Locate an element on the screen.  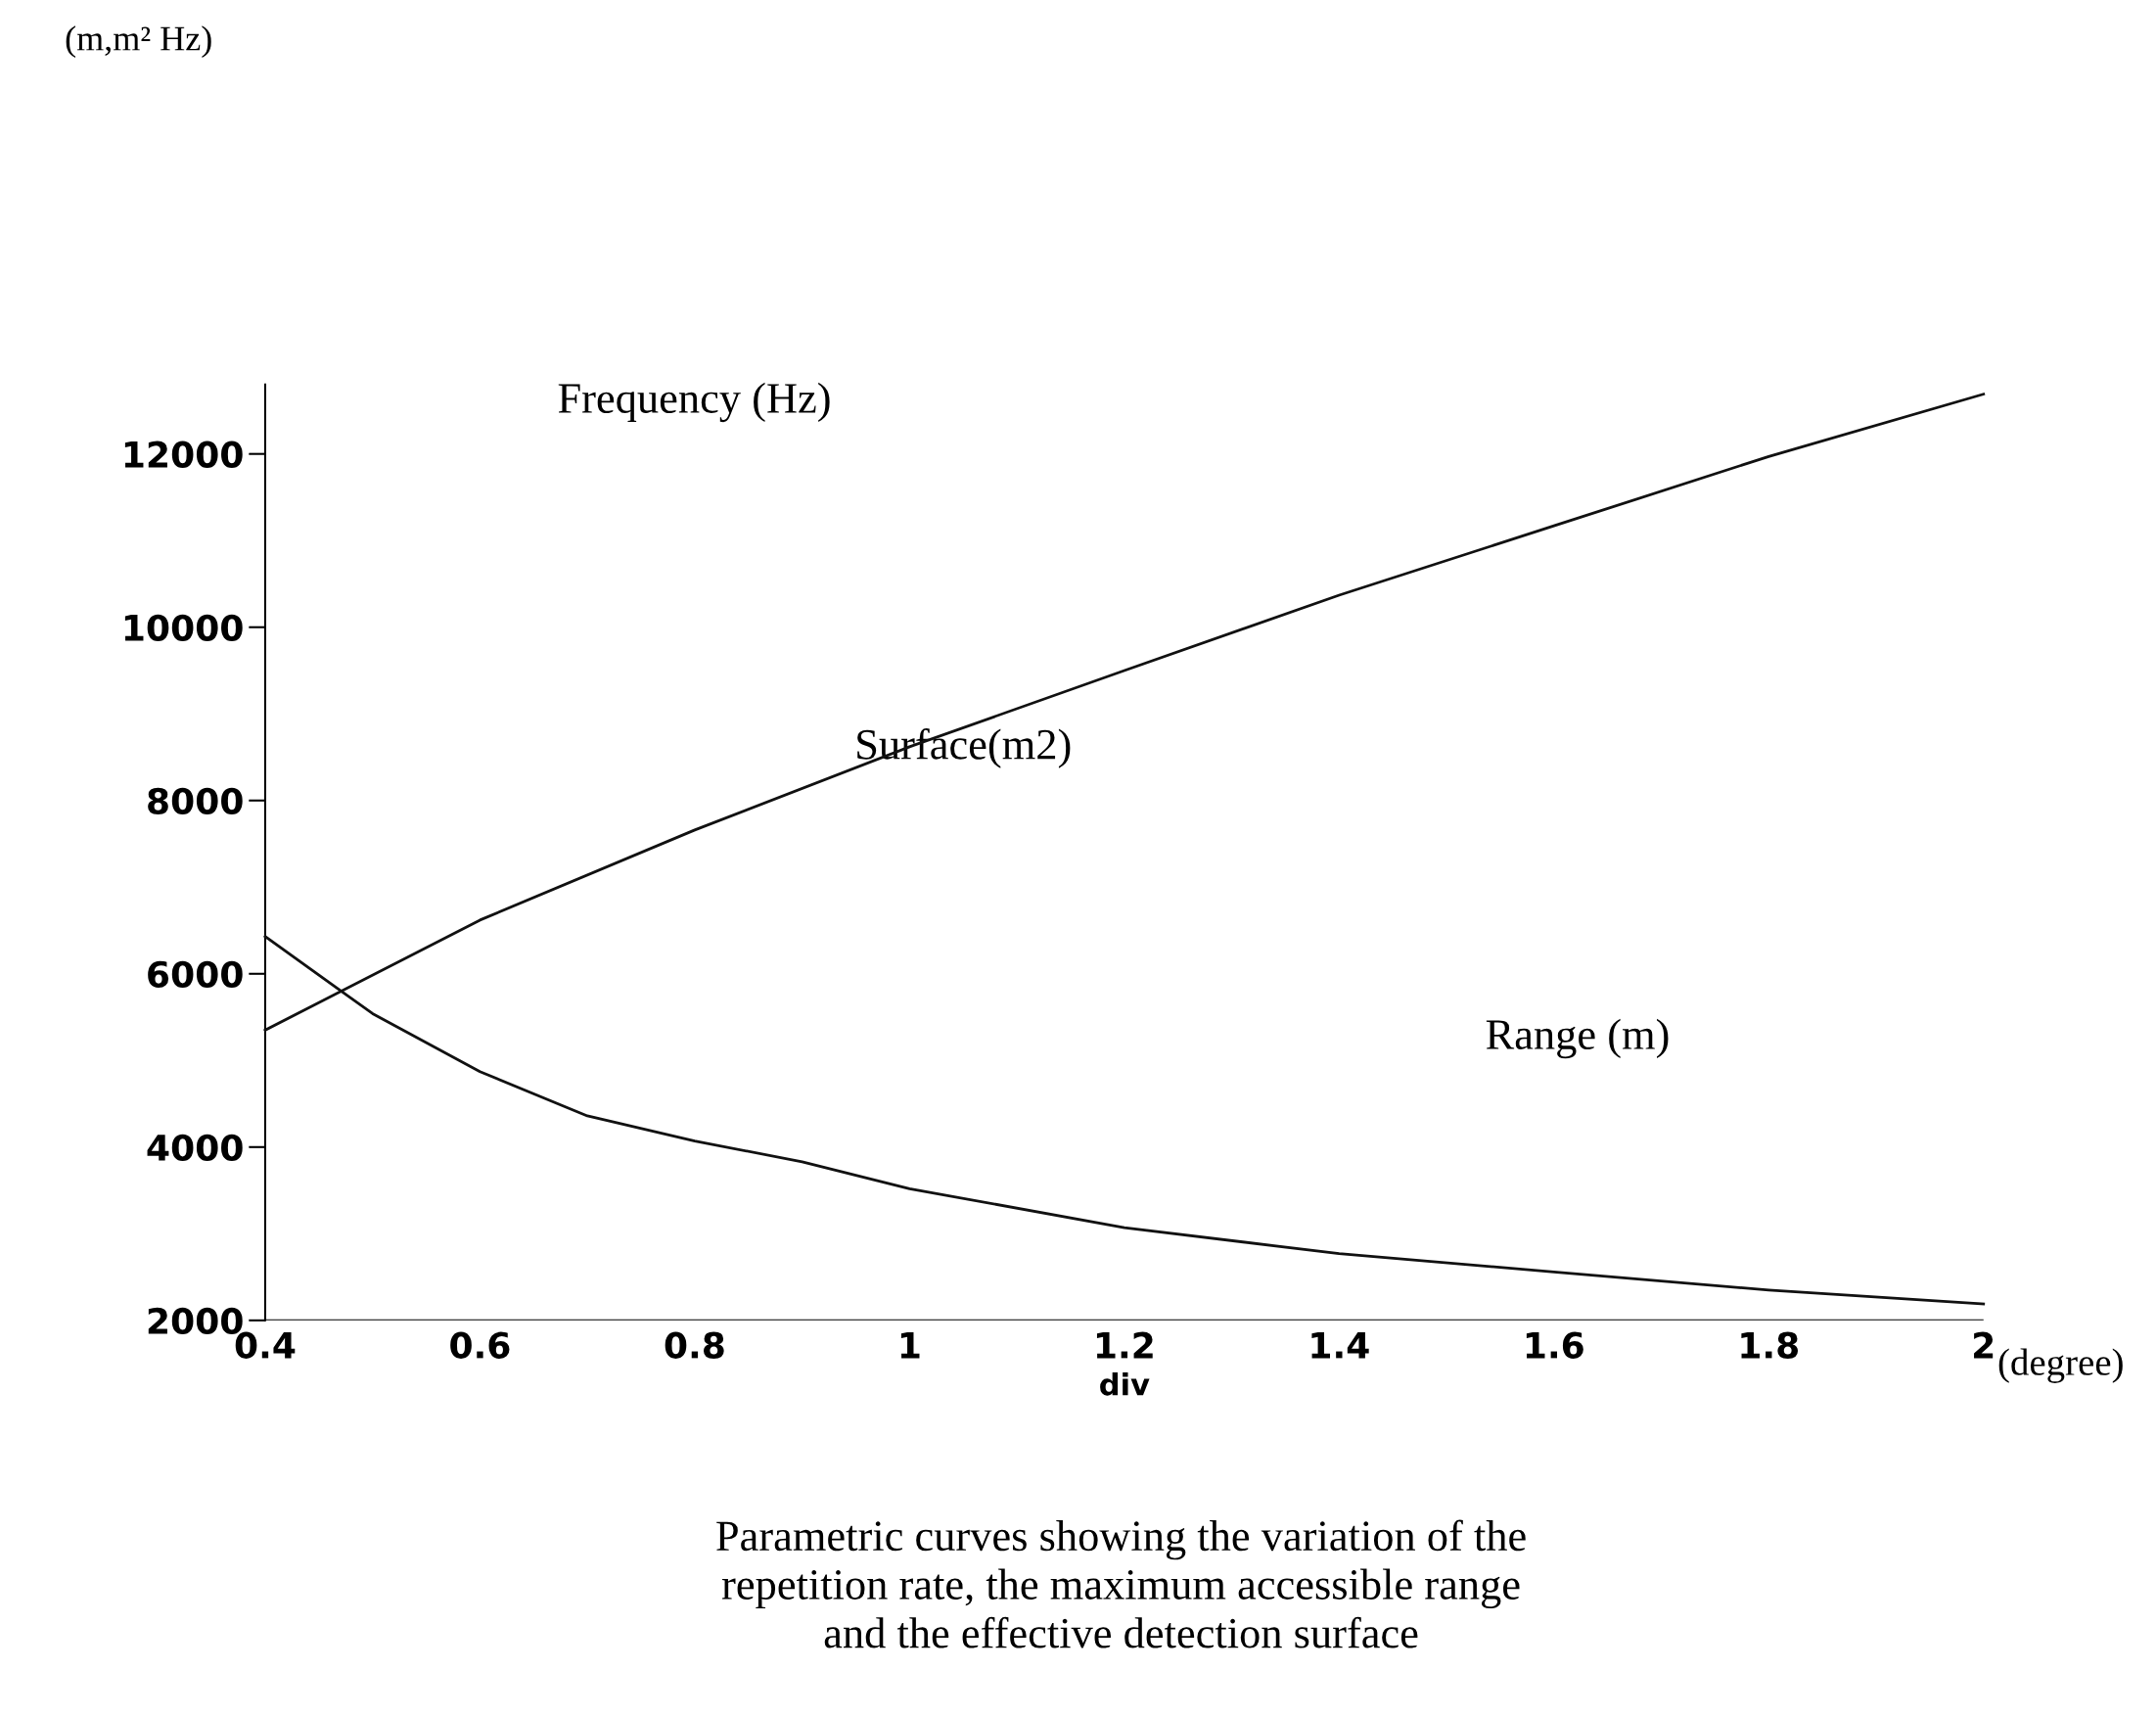
x-axis-title: (degree) is located at coordinates (2060, 1365).